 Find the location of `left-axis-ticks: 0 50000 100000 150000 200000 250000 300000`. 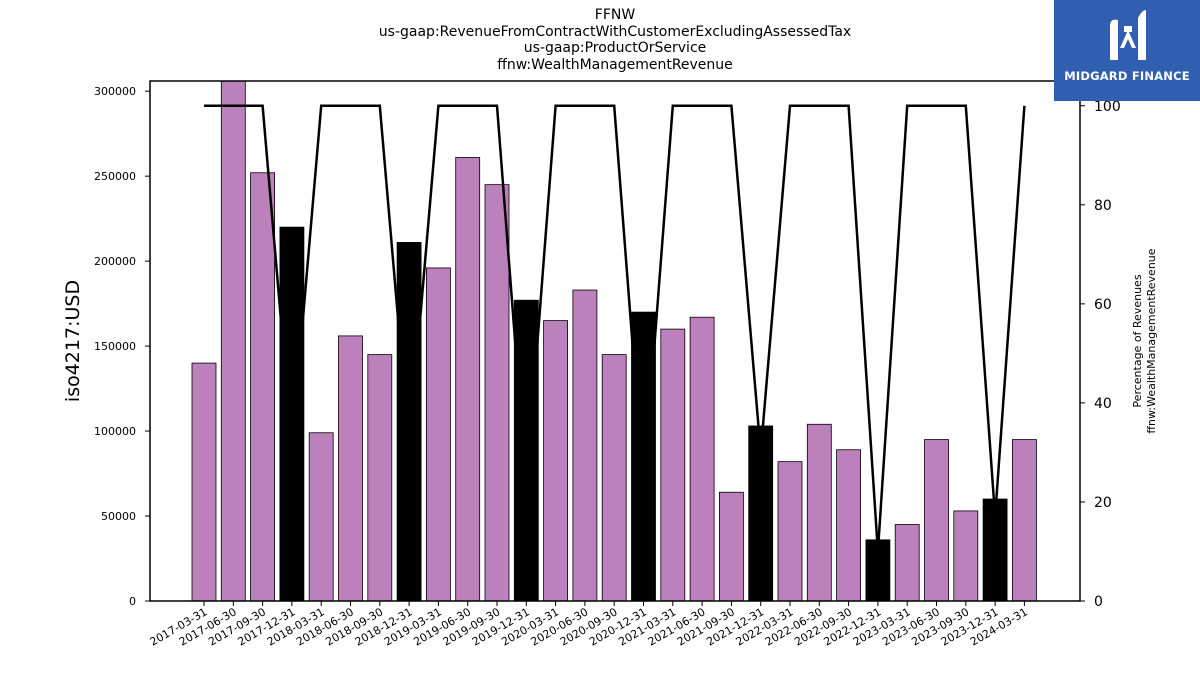

left-axis-ticks: 0 50000 100000 150000 200000 250000 300000 is located at coordinates (122, 346).